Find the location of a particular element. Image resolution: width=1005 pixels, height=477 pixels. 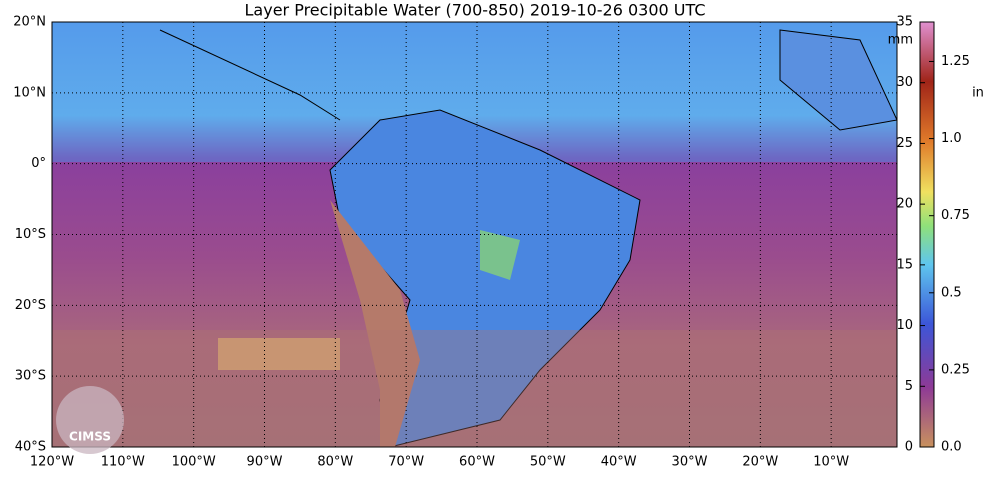

colorbar-mm-label: 30 is located at coordinates (904, 82).